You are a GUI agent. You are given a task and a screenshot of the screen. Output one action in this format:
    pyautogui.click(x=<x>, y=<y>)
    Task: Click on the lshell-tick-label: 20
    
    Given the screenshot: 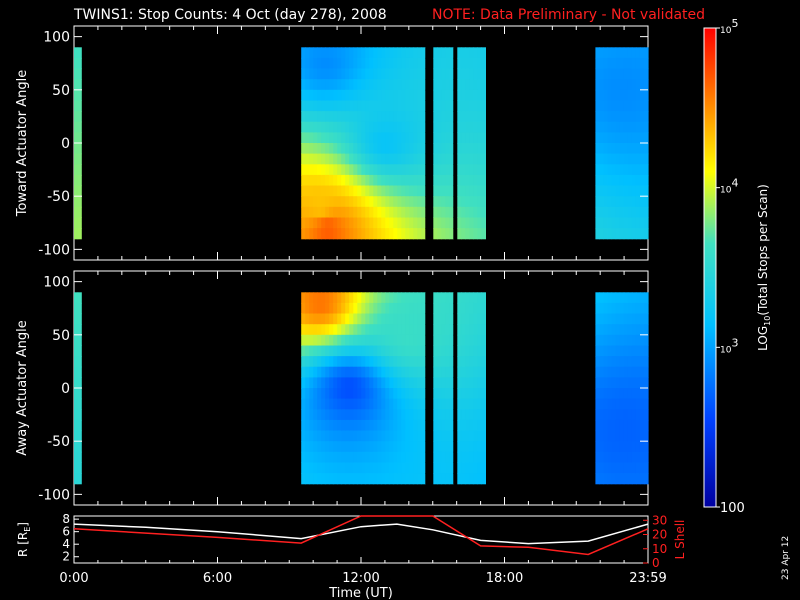 What is the action you would take?
    pyautogui.click(x=659, y=535)
    